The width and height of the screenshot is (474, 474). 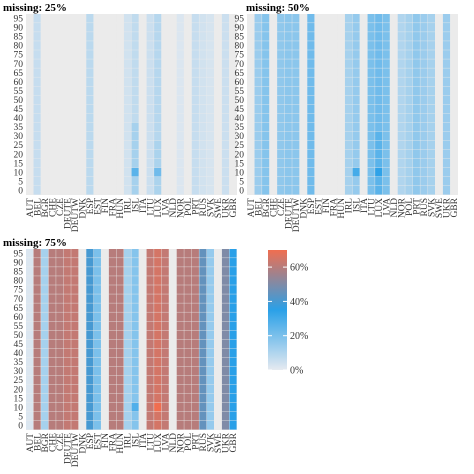 What do you see at coordinates (403, 207) in the screenshot?
I see `x-tick-label: NOR` at bounding box center [403, 207].